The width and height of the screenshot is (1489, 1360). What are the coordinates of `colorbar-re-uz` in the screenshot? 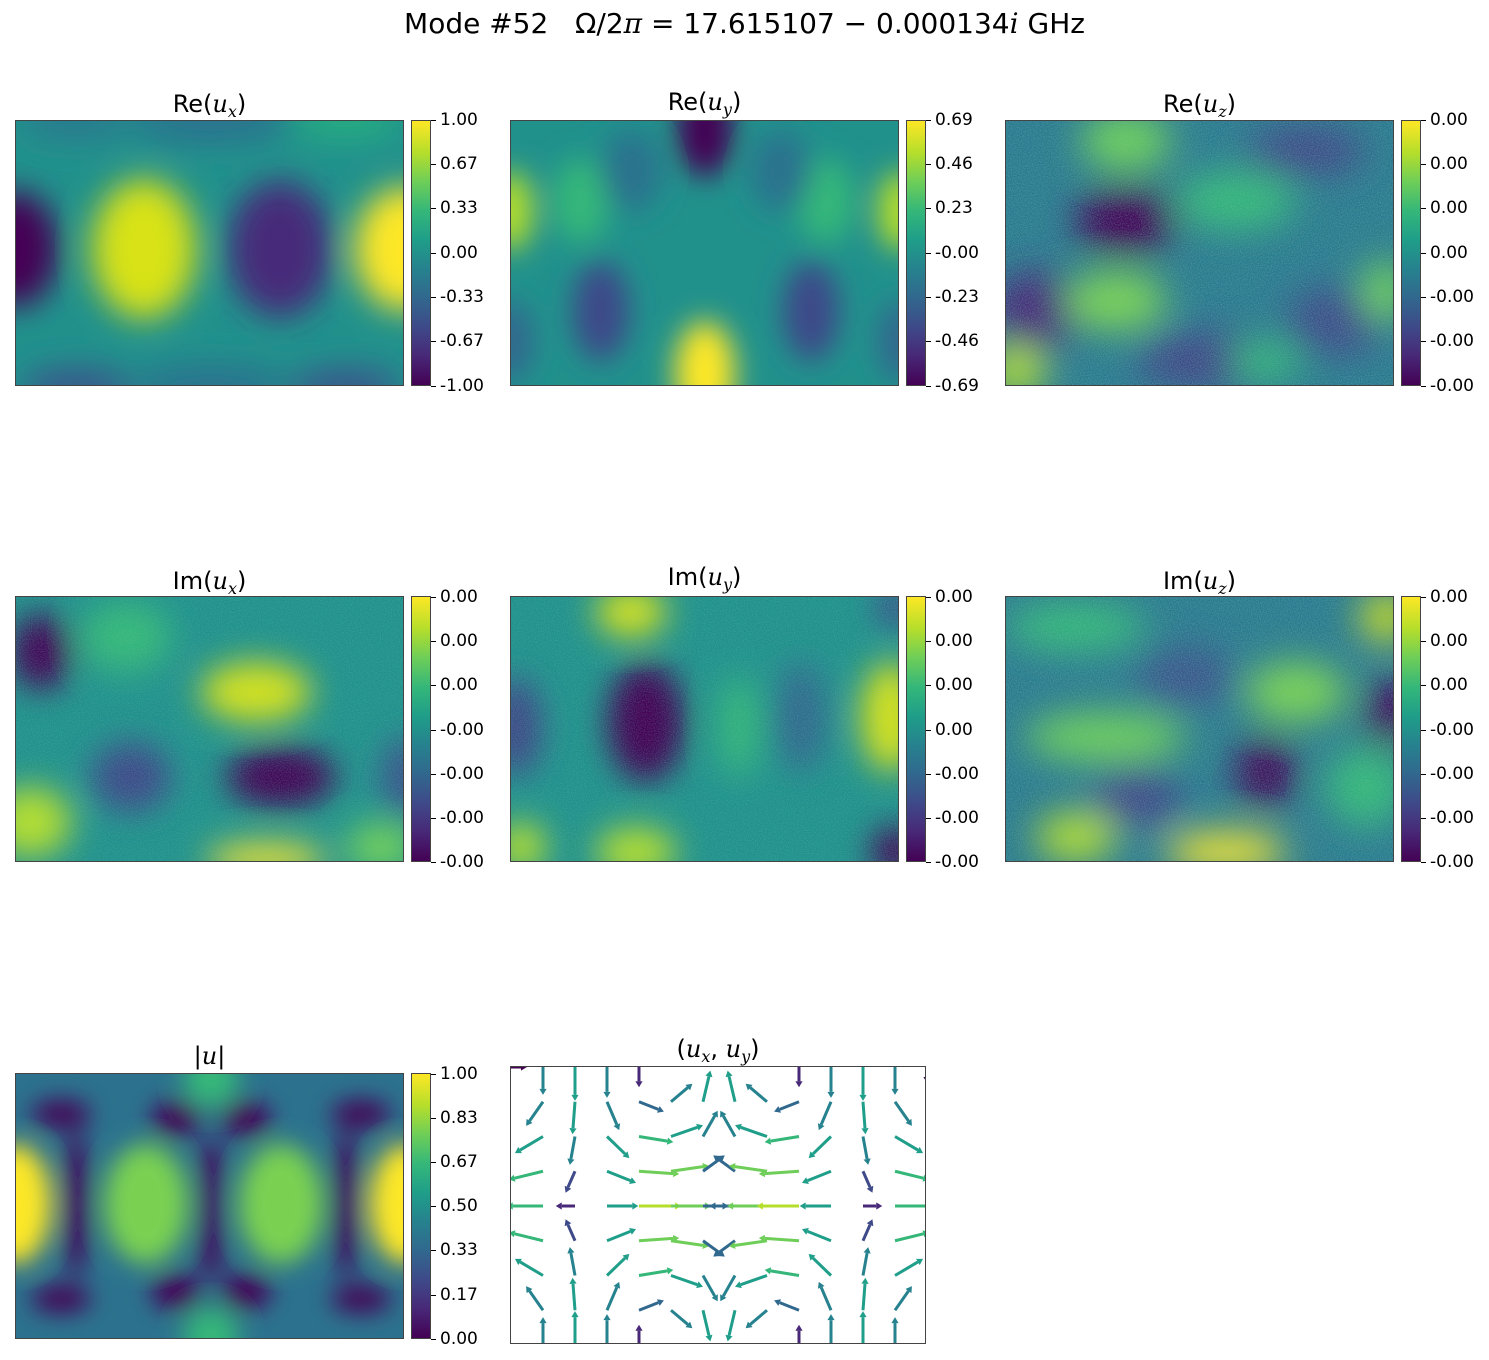 It's located at (1411, 253).